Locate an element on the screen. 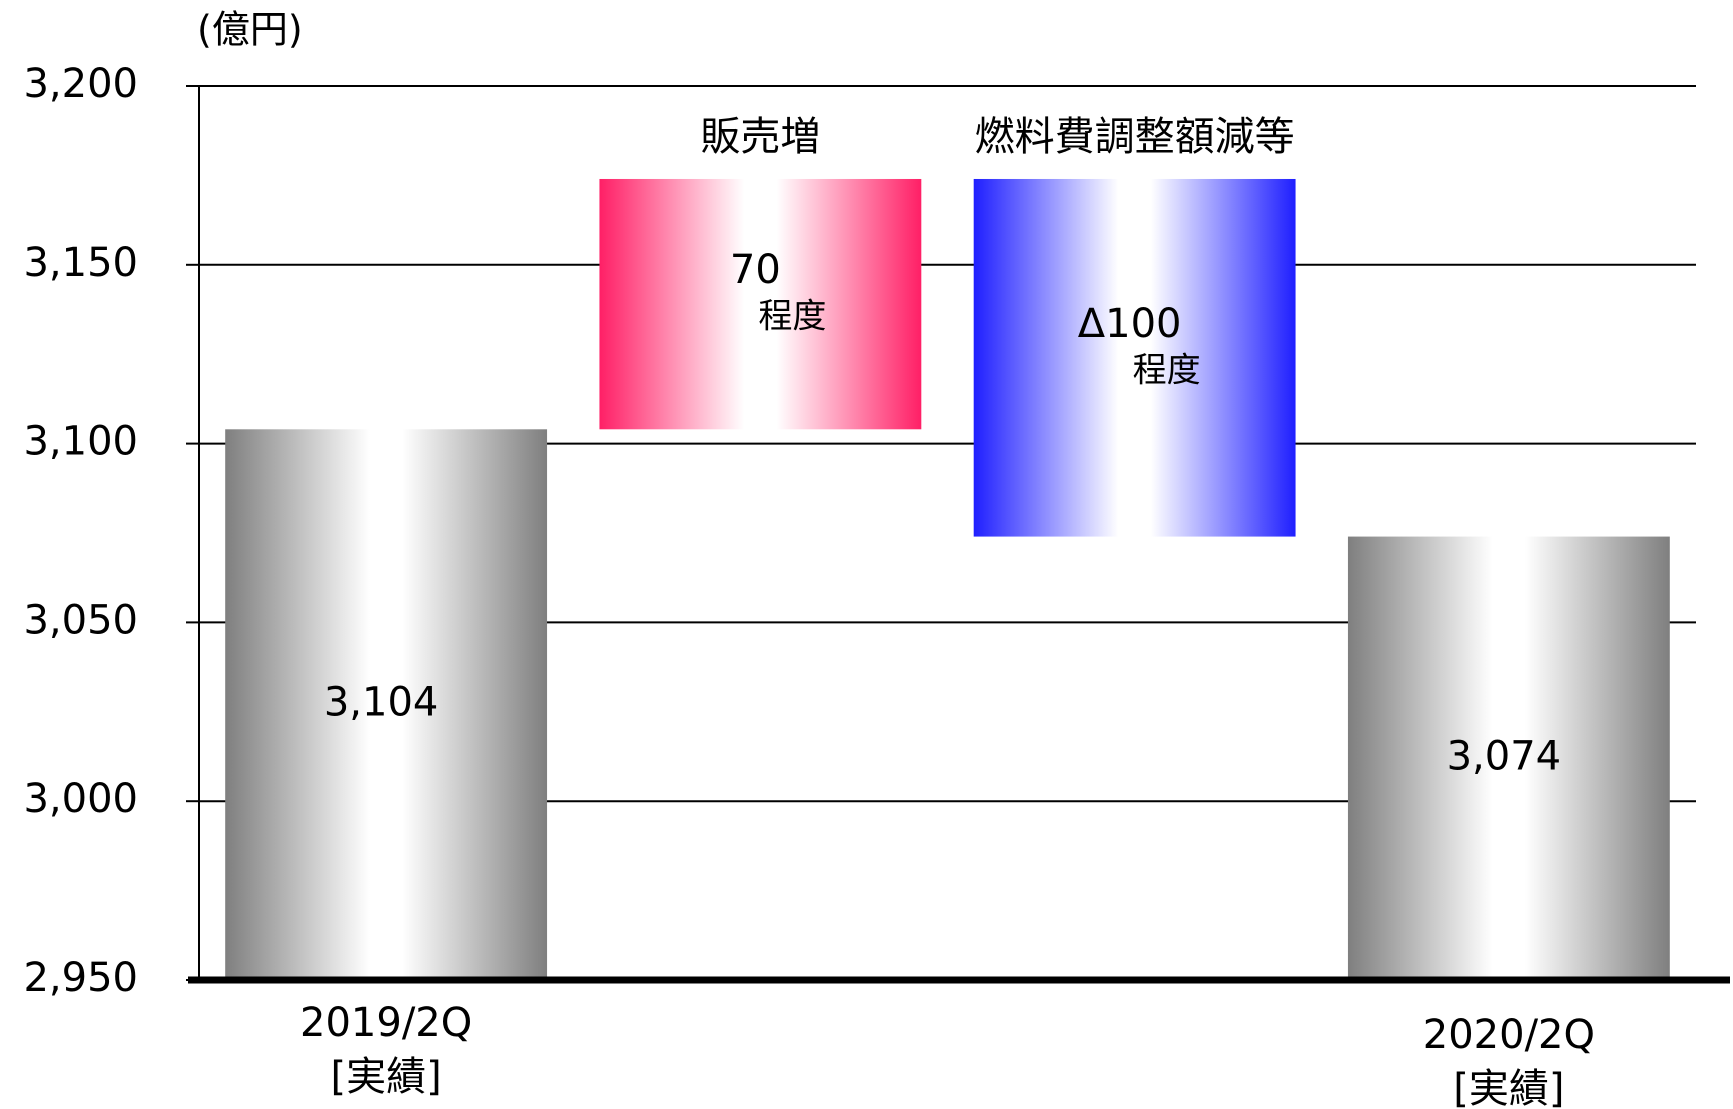 Image resolution: width=1733 pixels, height=1109 pixels. value-label: 70 is located at coordinates (755, 270).